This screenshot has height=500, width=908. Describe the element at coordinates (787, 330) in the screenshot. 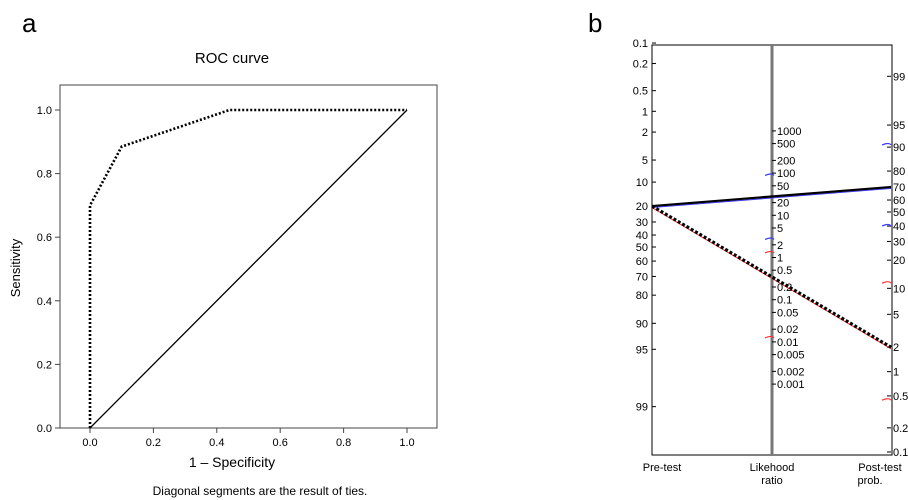

I see `lr-tick-label: 0.02` at that location.